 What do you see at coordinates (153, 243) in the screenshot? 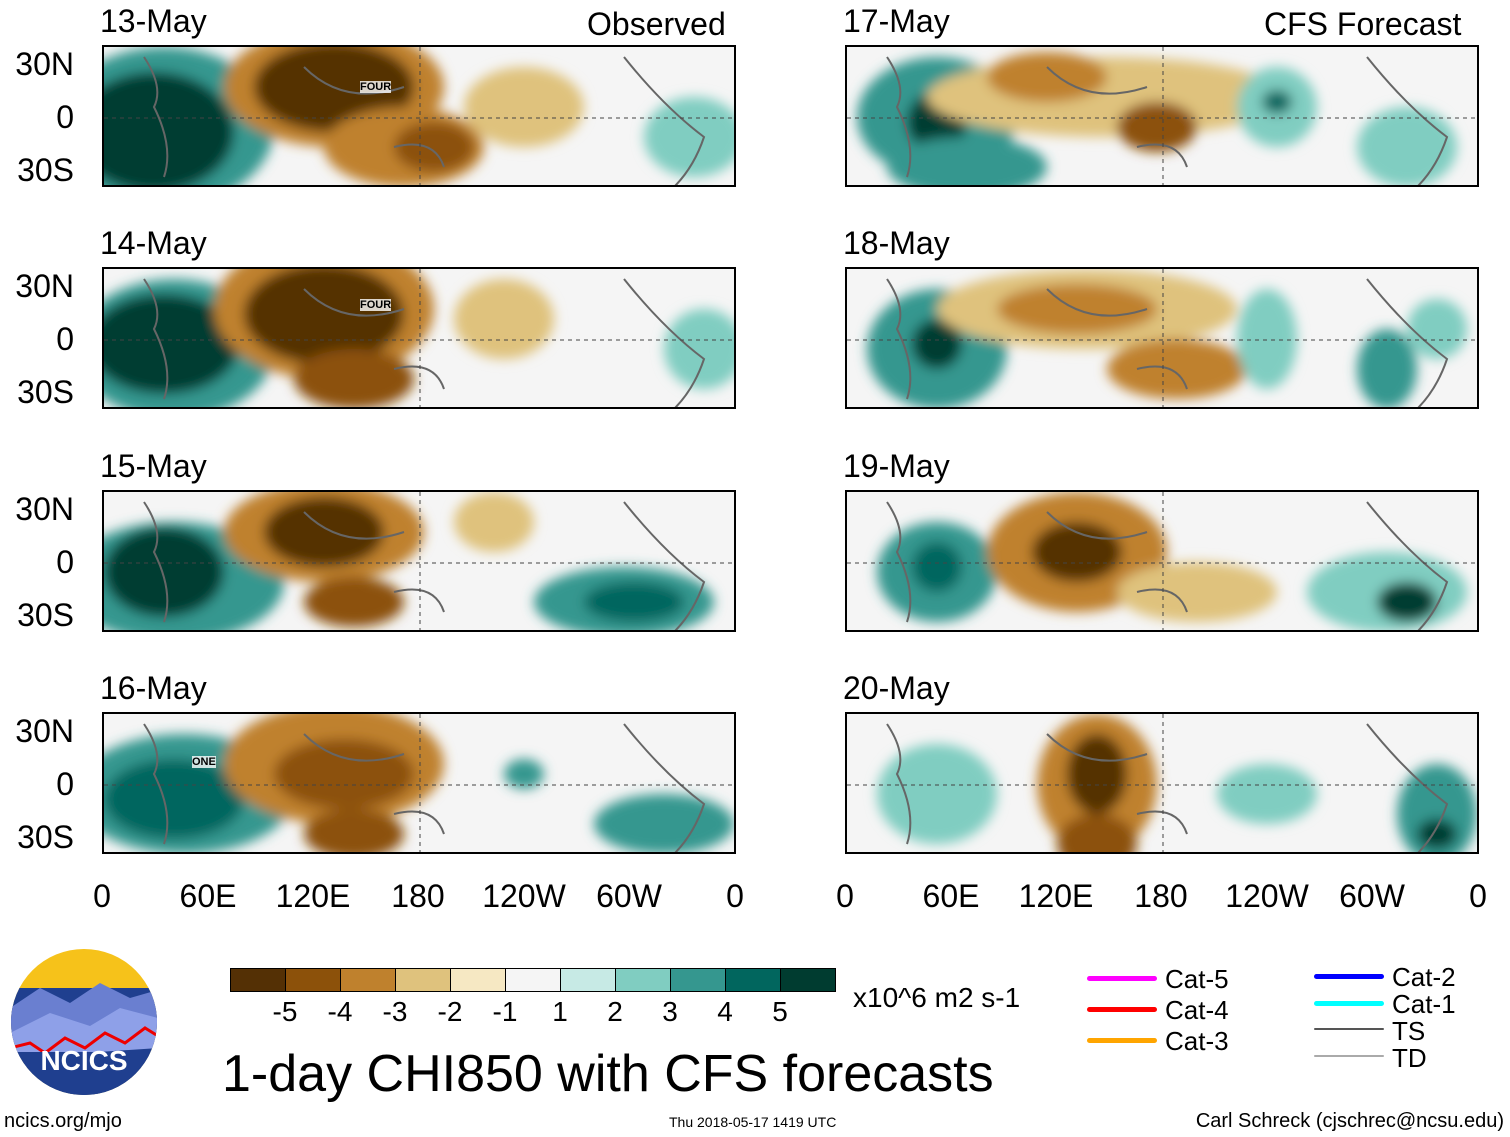
I see `panel-date: 14-May` at bounding box center [153, 243].